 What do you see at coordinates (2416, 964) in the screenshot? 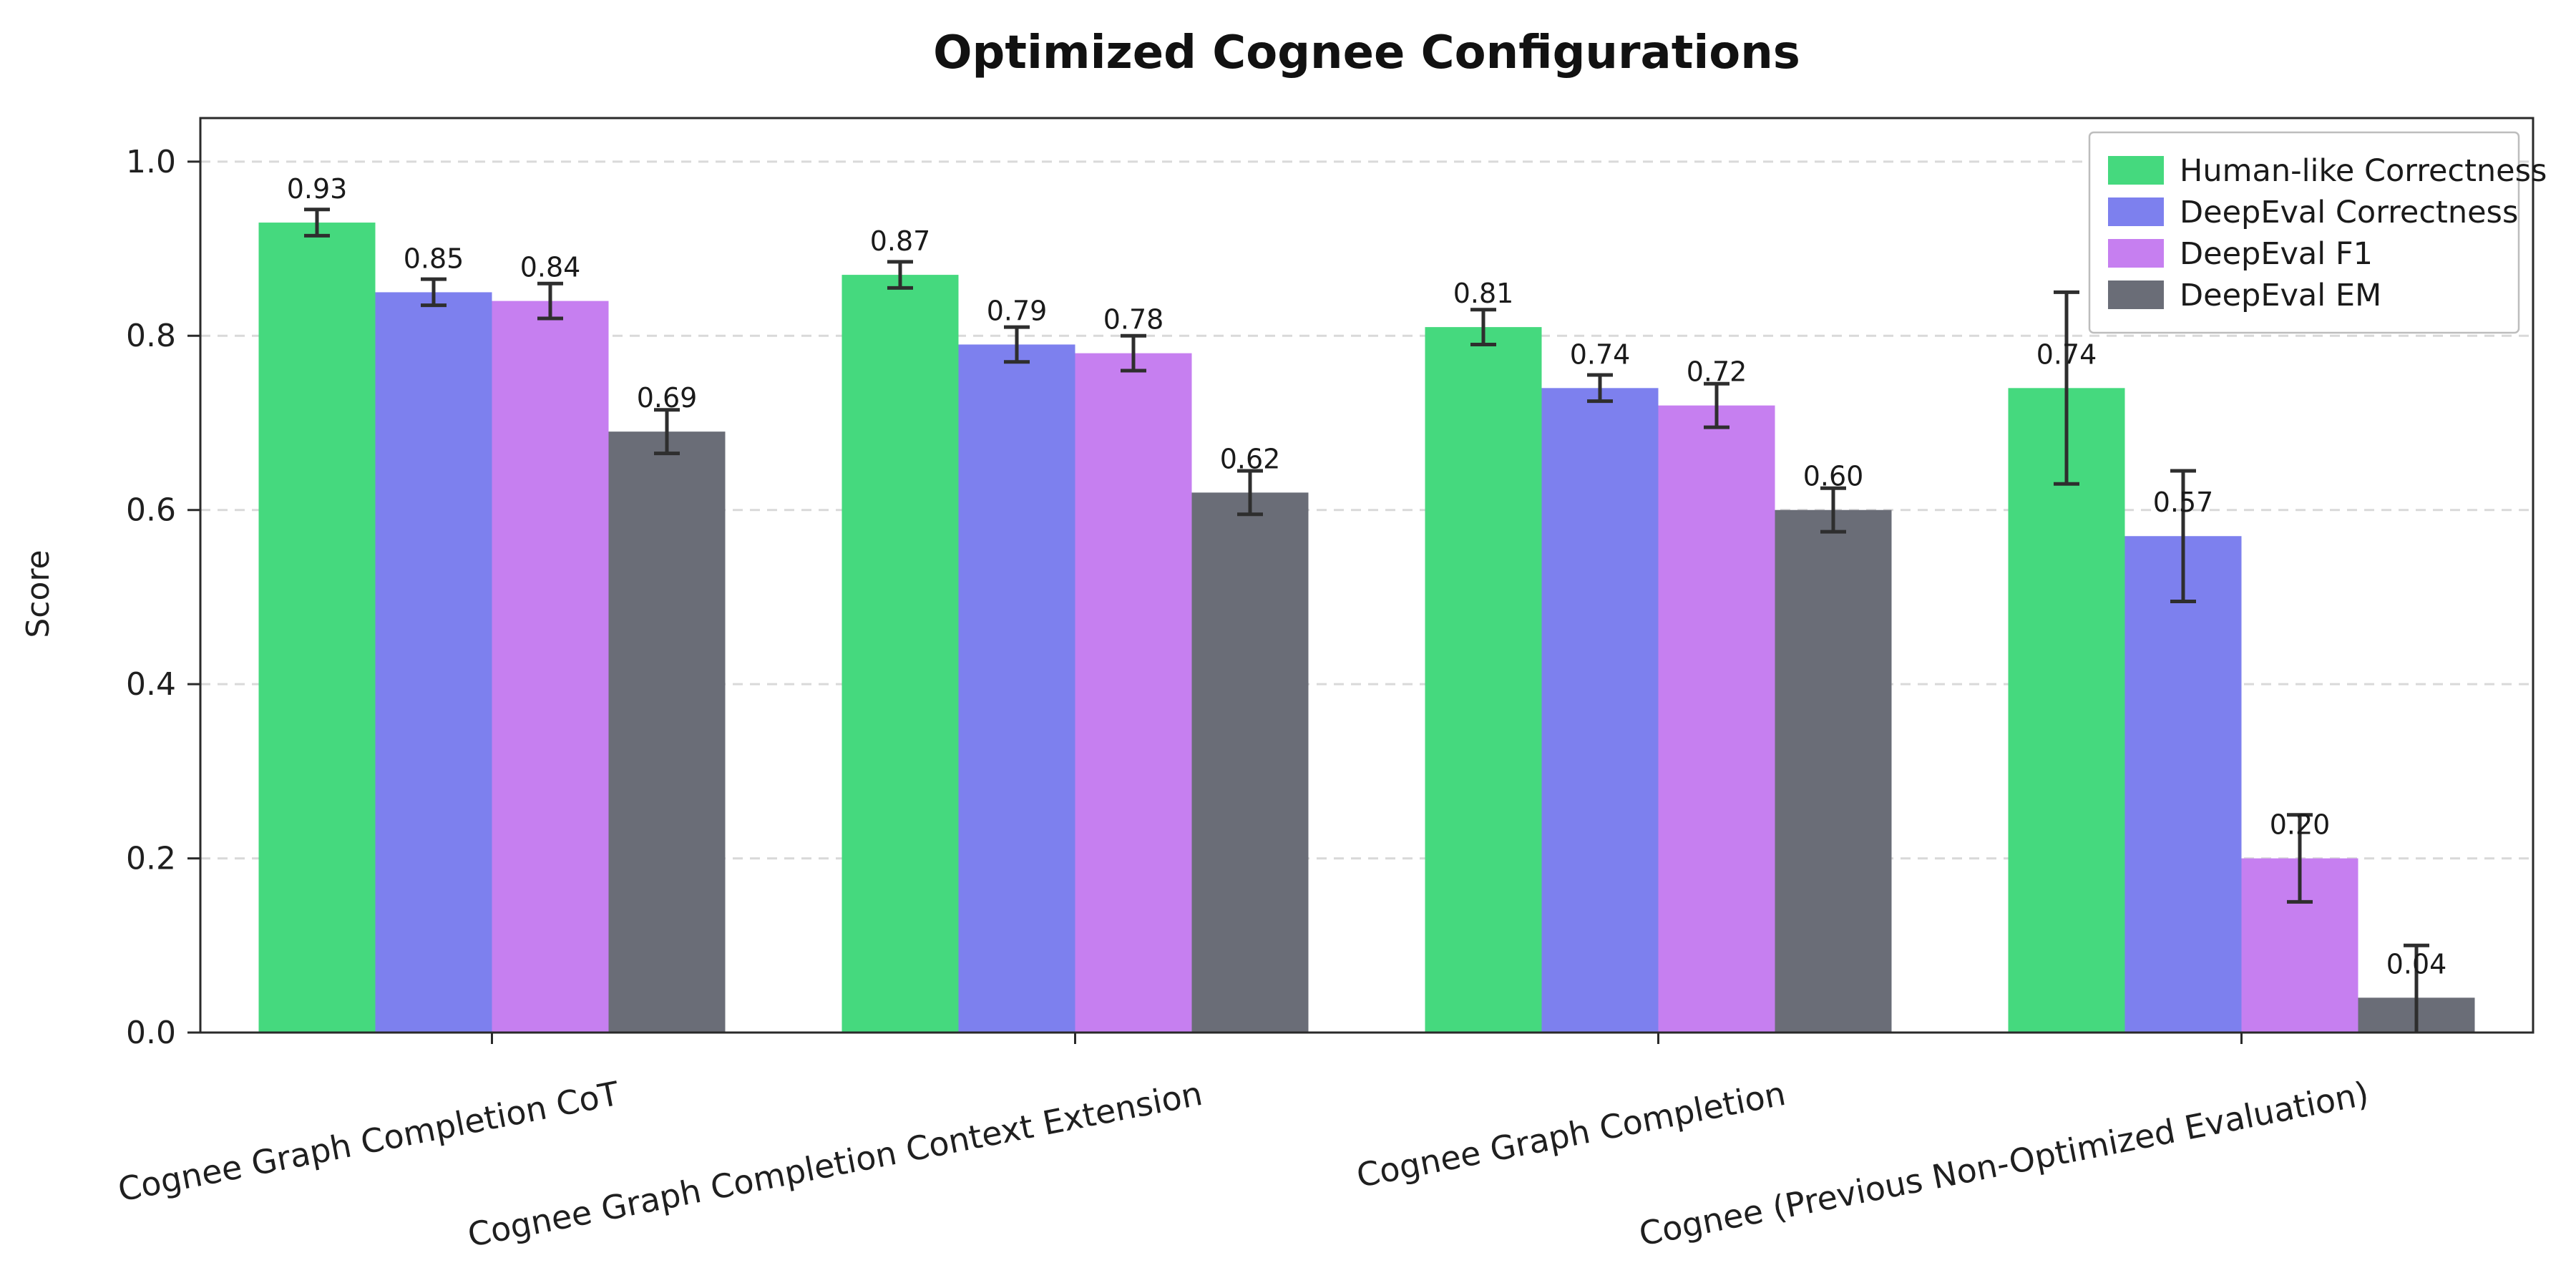
I see `bar-value-label: 0.04` at bounding box center [2416, 964].